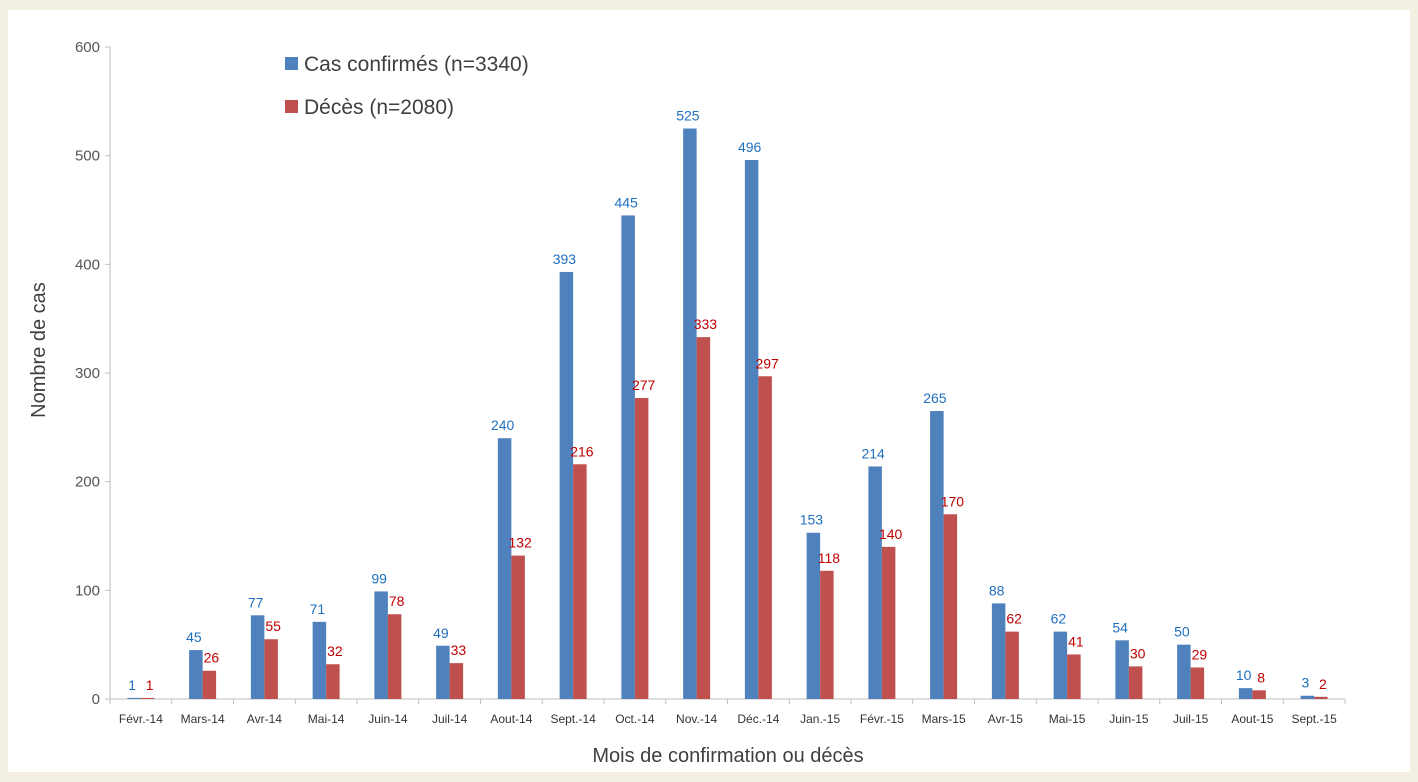 This screenshot has width=1418, height=782. What do you see at coordinates (87, 264) in the screenshot?
I see `y-tick-label: 400` at bounding box center [87, 264].